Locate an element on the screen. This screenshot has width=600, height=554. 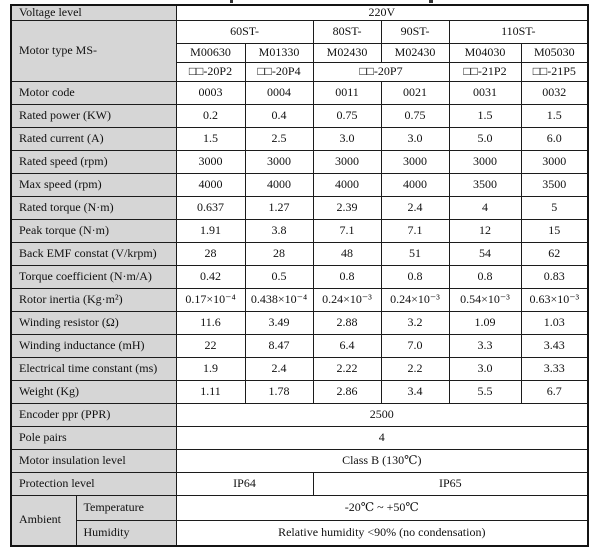
spec-value: 5 is located at coordinates (554, 207).